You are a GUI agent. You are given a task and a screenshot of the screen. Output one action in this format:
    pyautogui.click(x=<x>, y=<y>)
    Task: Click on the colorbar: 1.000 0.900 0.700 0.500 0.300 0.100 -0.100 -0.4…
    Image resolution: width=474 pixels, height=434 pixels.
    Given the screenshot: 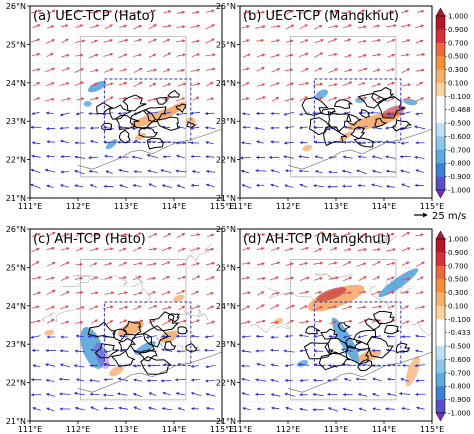 What is the action you would take?
    pyautogui.click(x=453, y=326)
    